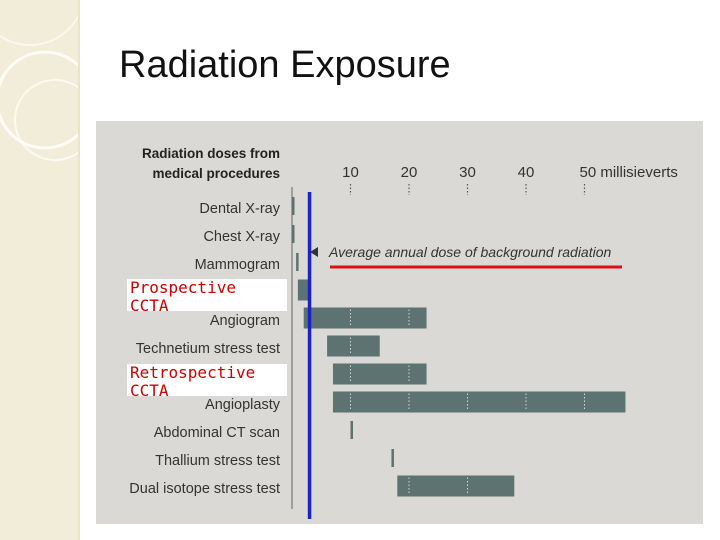 The image size is (720, 540). Describe the element at coordinates (216, 173) in the screenshot. I see `chart-title-line: medical procedures` at that location.